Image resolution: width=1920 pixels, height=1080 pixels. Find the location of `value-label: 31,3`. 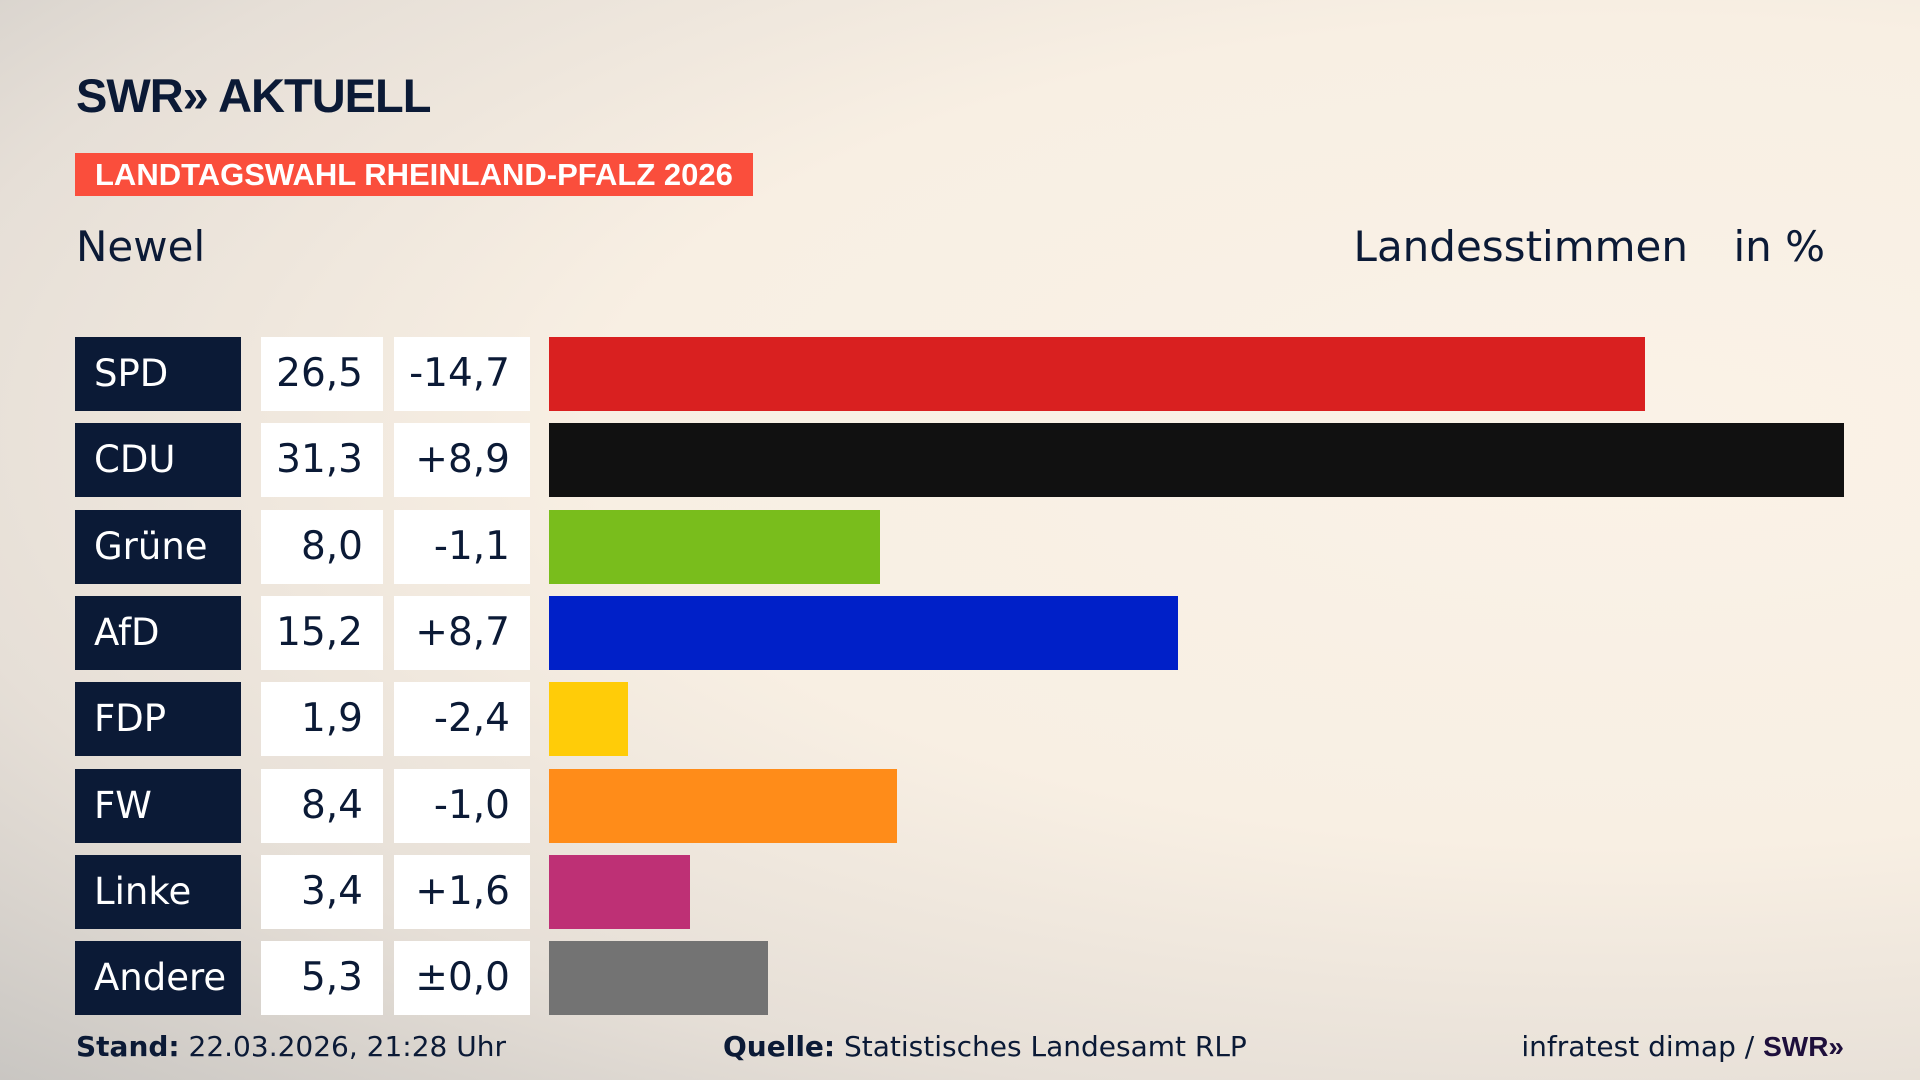

value-label: 31,3 is located at coordinates (322, 460).